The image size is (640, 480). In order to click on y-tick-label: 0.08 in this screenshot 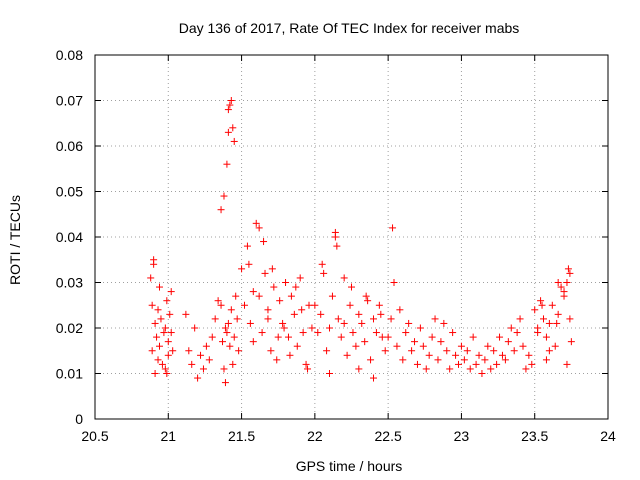, I will do `click(69, 55)`.